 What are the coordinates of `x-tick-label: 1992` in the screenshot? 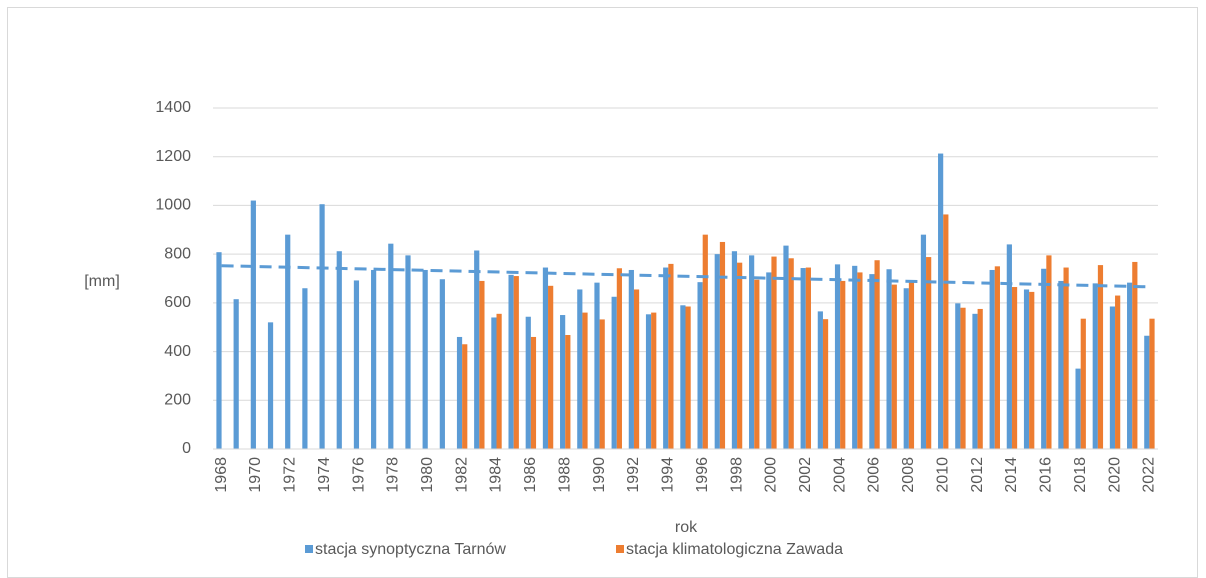 It's located at (633, 475).